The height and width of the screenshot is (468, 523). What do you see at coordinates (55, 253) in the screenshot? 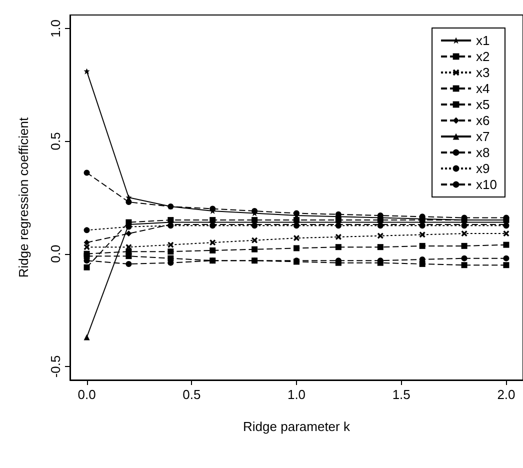
I see `y-tick-label: 0.0` at bounding box center [55, 253].